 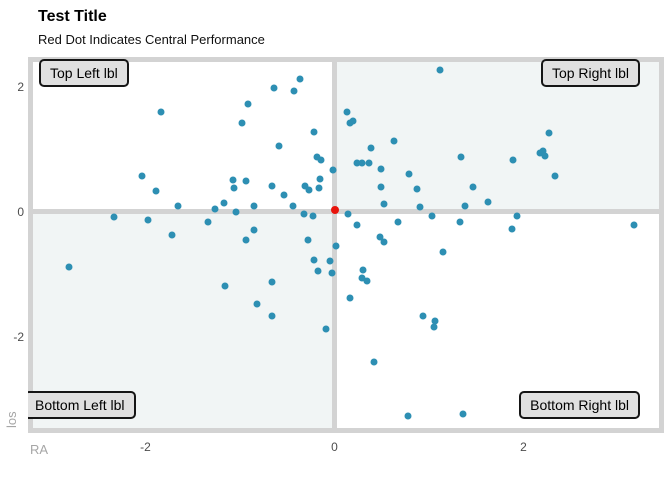 What do you see at coordinates (151, 39) in the screenshot?
I see `chart-subtitle: Red Dot Indicates Central Performance` at bounding box center [151, 39].